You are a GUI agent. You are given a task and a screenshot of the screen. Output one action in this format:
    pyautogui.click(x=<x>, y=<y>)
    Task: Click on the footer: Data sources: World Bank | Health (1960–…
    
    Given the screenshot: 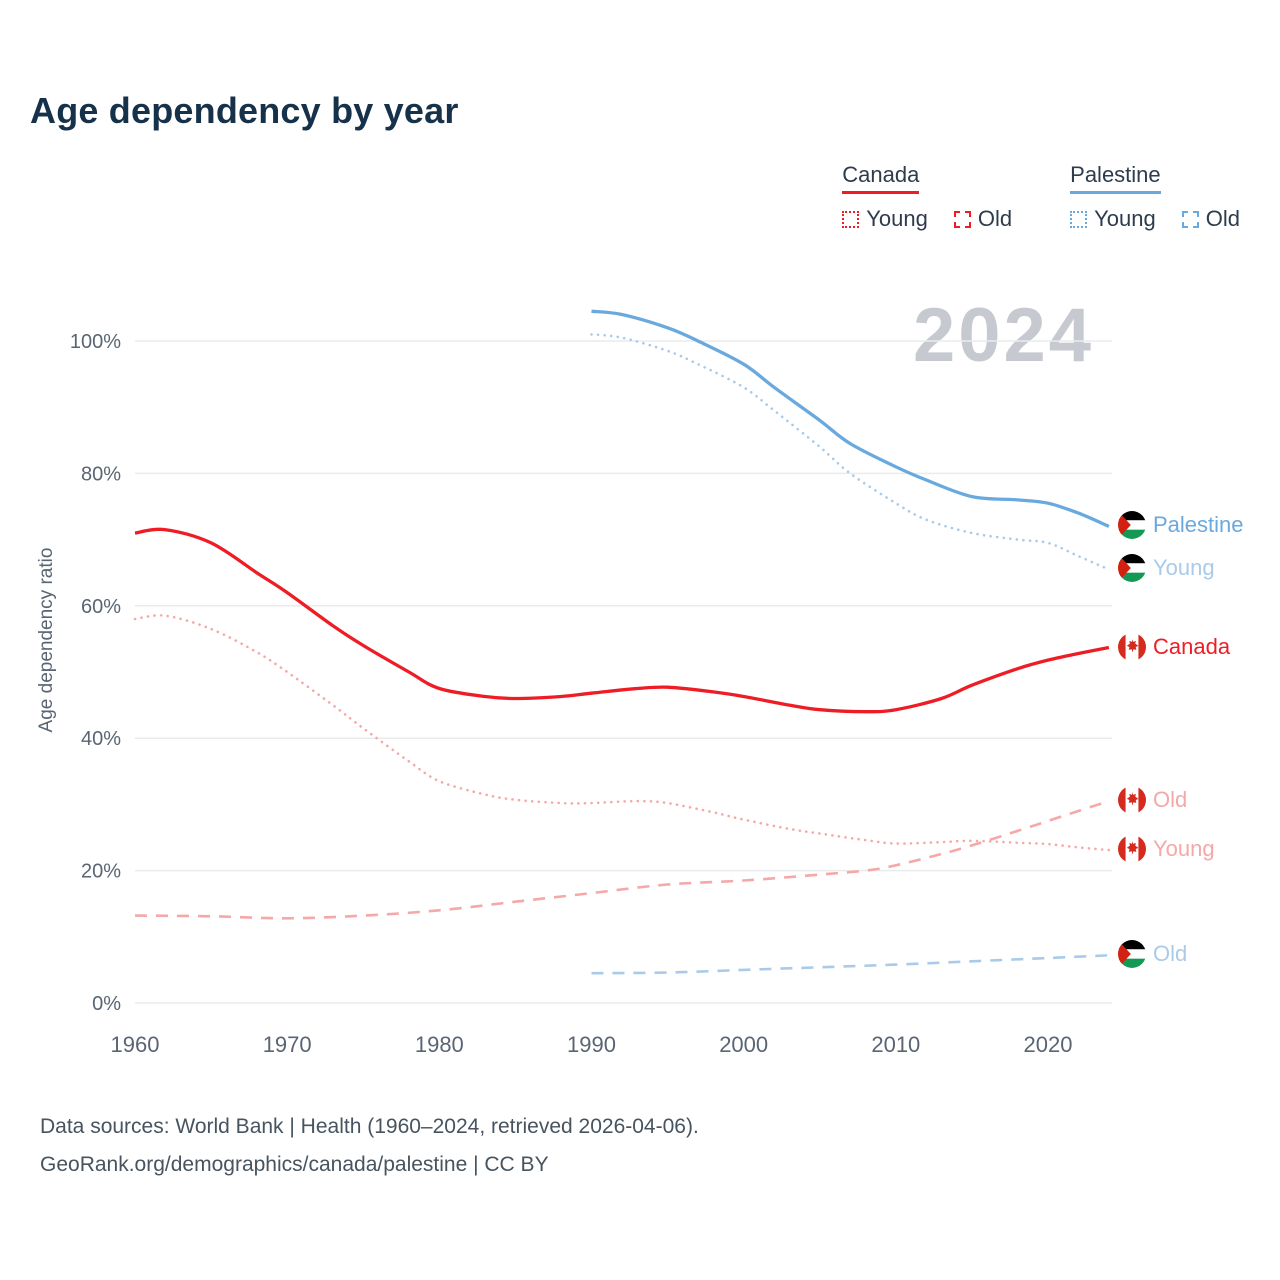 What is the action you would take?
    pyautogui.click(x=369, y=1146)
    